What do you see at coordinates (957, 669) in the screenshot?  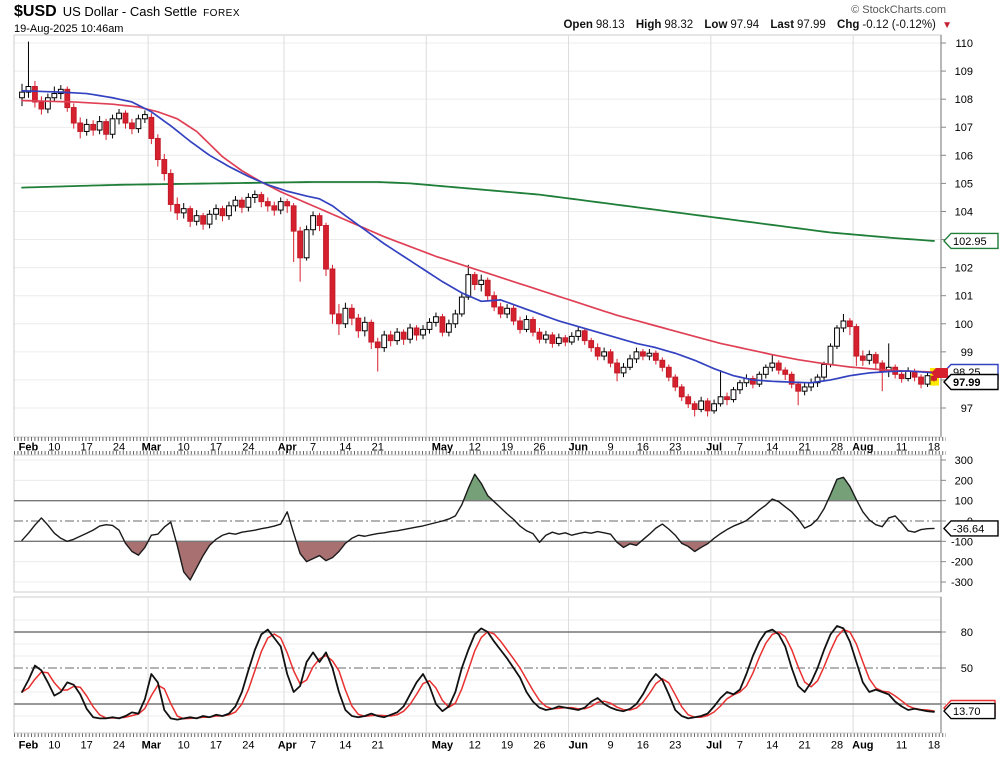 I see `stoch-y-axis: 805020` at bounding box center [957, 669].